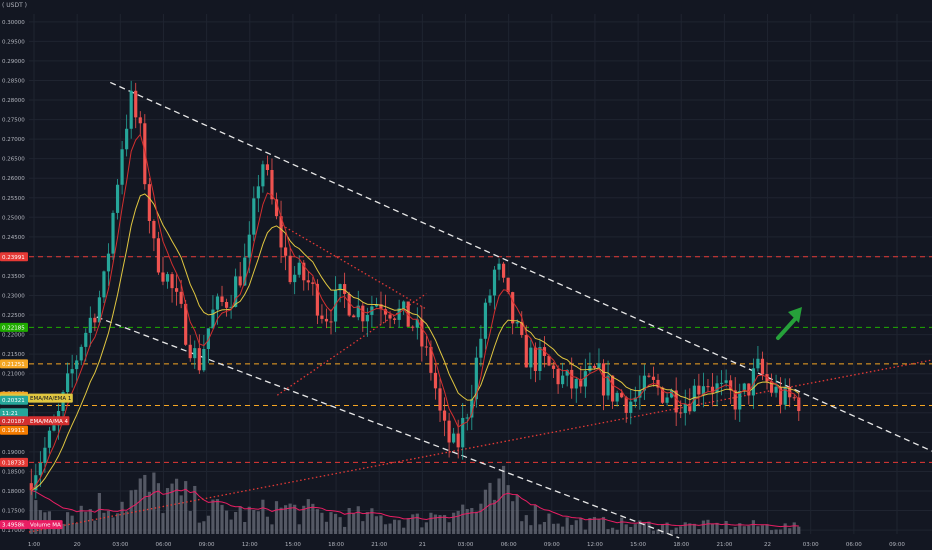  Describe the element at coordinates (13, 492) in the screenshot. I see `y-tick-label: 0.18000` at that location.